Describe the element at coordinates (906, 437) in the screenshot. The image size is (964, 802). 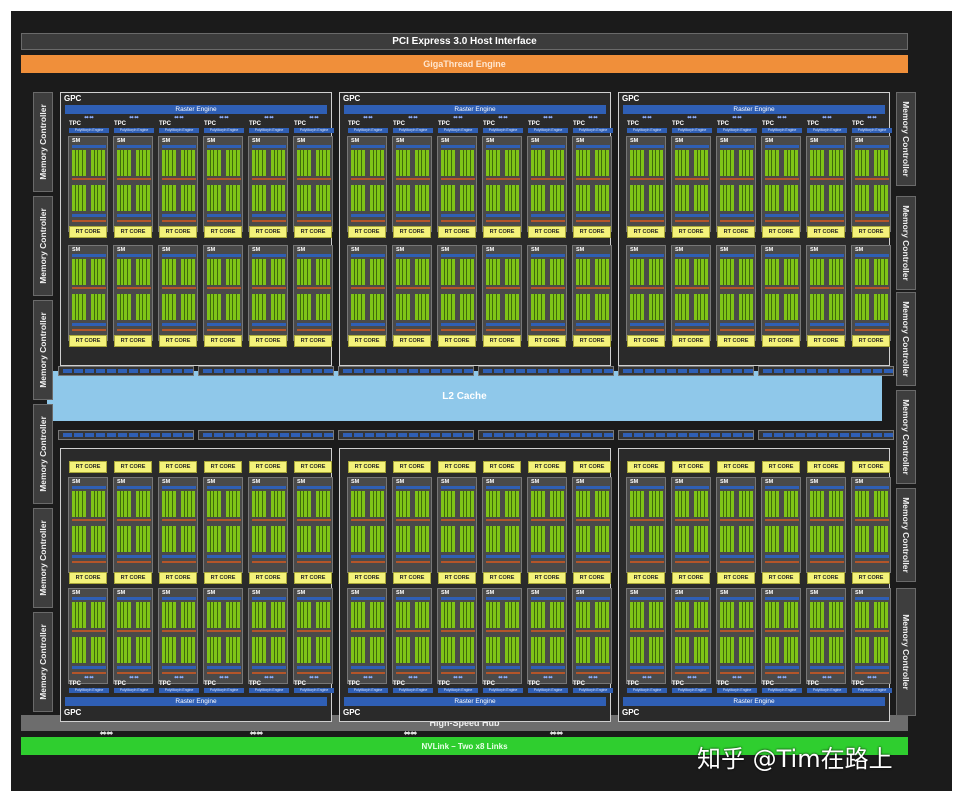
I see `memory-controller-label: Memory Controller` at that location.